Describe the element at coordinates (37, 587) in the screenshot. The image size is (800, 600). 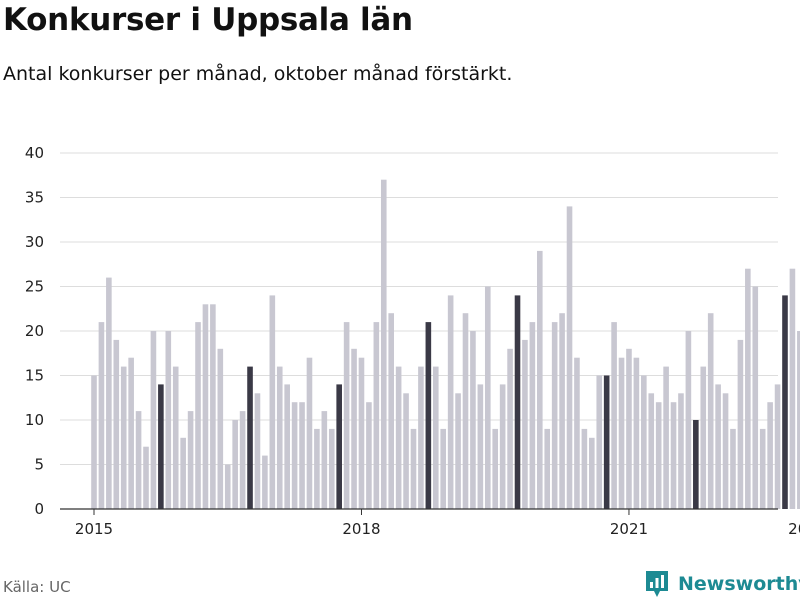
I see `source-note: Källa: UC` at that location.